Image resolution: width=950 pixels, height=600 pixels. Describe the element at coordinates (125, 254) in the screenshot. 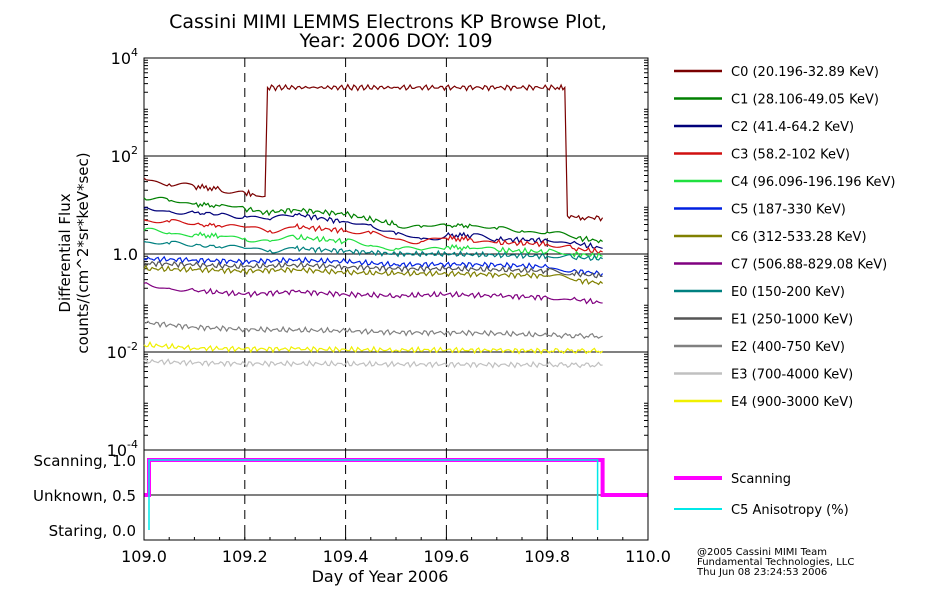

I see `flux-y-tick-label: 1.0` at that location.